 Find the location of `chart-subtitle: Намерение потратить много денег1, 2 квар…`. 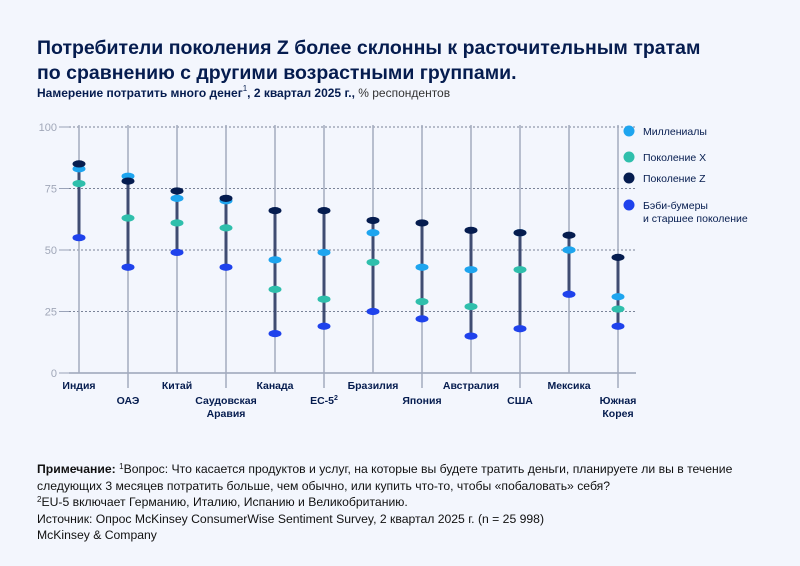

chart-subtitle: Намерение потратить много денег1, 2 квар… is located at coordinates (244, 92).